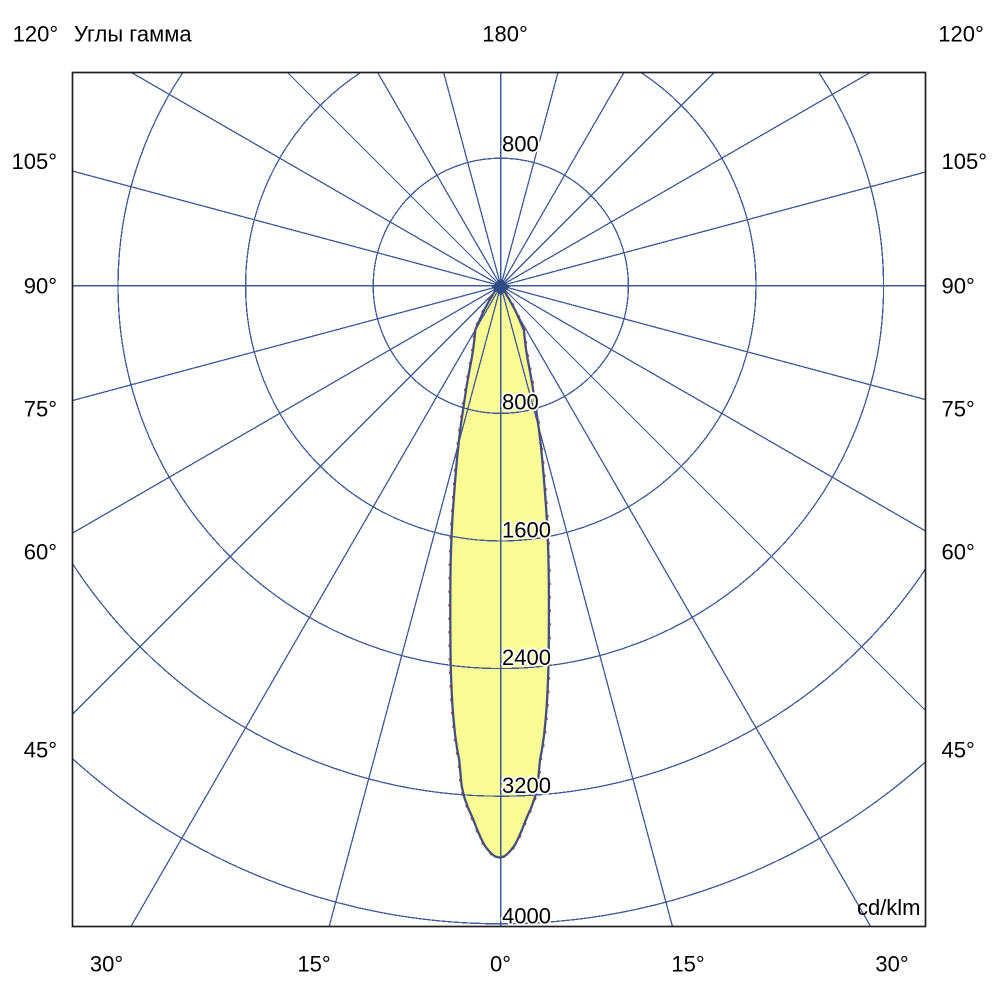 The height and width of the screenshot is (1000, 1000). Describe the element at coordinates (133, 34) in the screenshot. I see `svg-text: Углы гамма` at that location.